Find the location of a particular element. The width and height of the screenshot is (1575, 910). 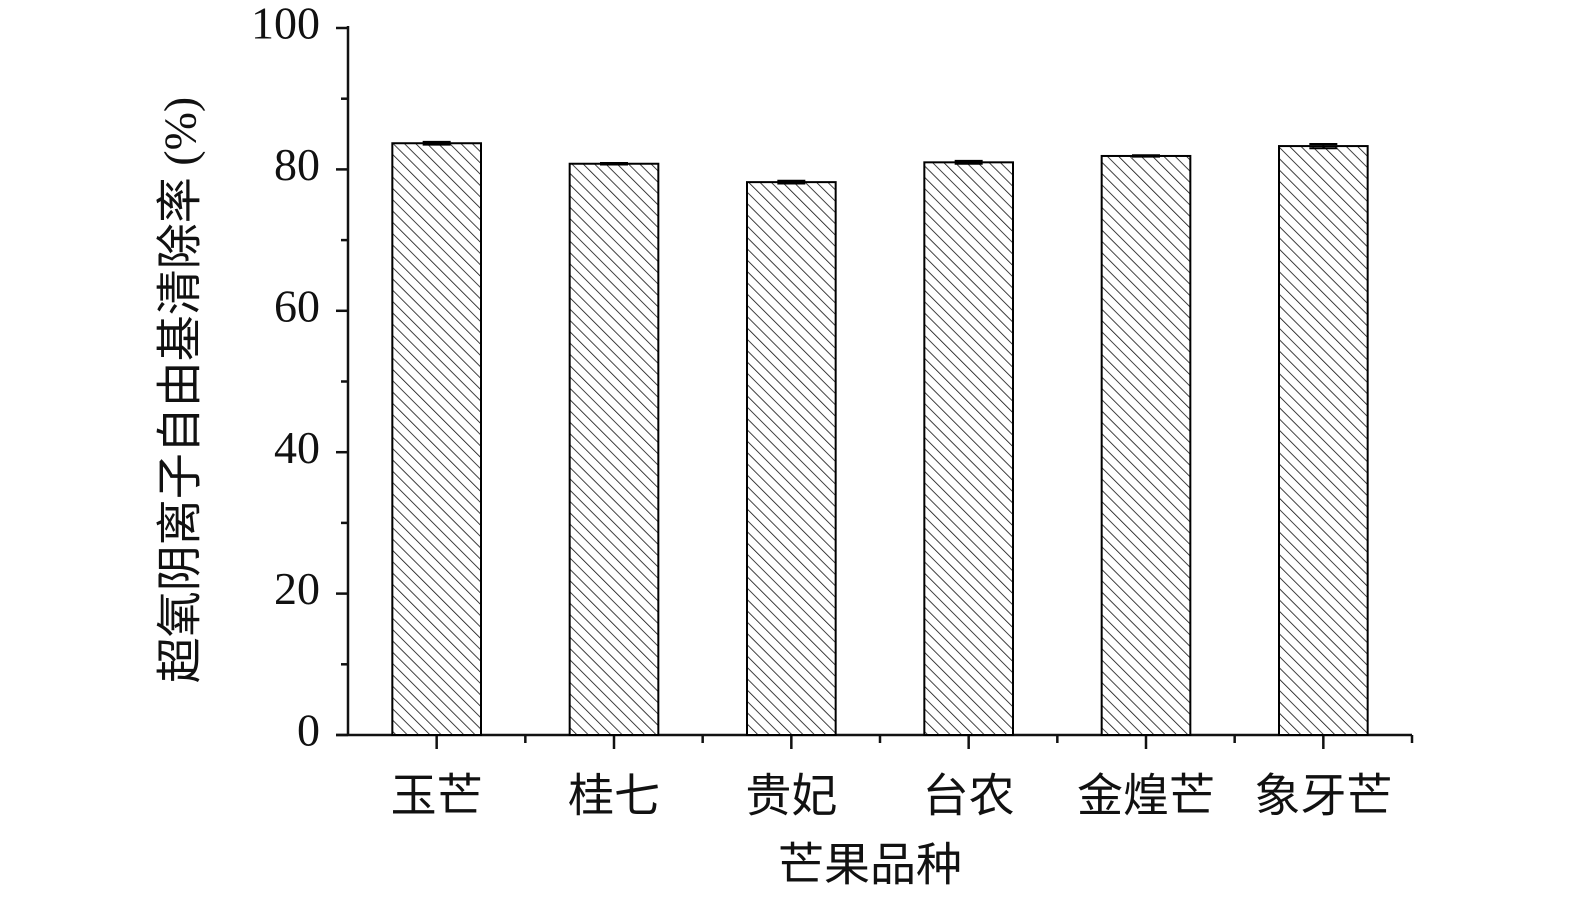

y-tick-label: 0 is located at coordinates (308, 730).